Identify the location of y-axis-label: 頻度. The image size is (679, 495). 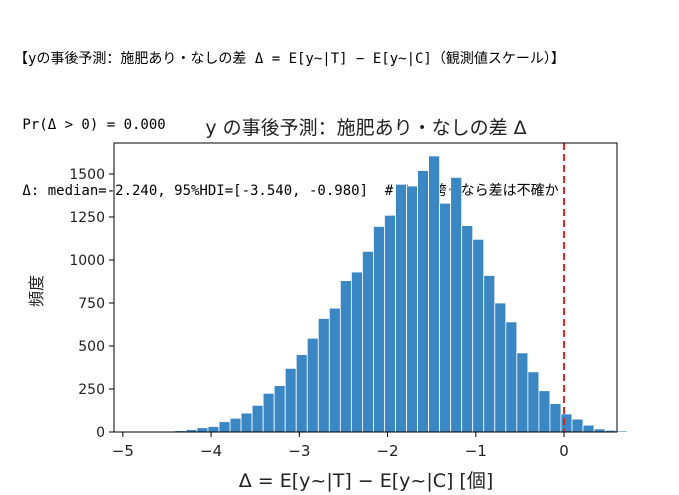
(36, 291).